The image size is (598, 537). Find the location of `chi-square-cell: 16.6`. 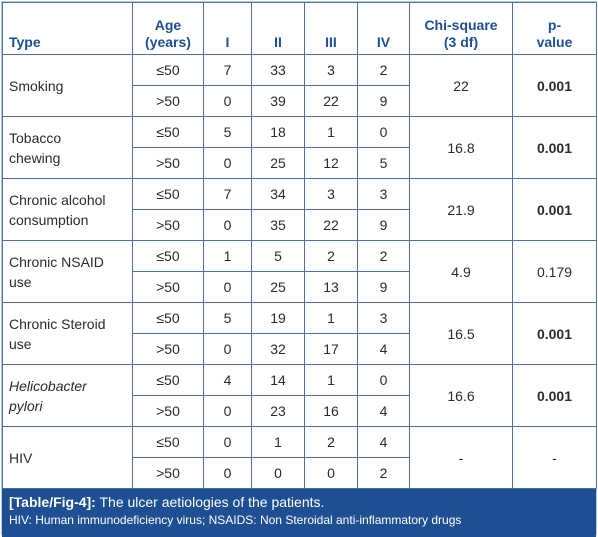

chi-square-cell: 16.6 is located at coordinates (461, 395).